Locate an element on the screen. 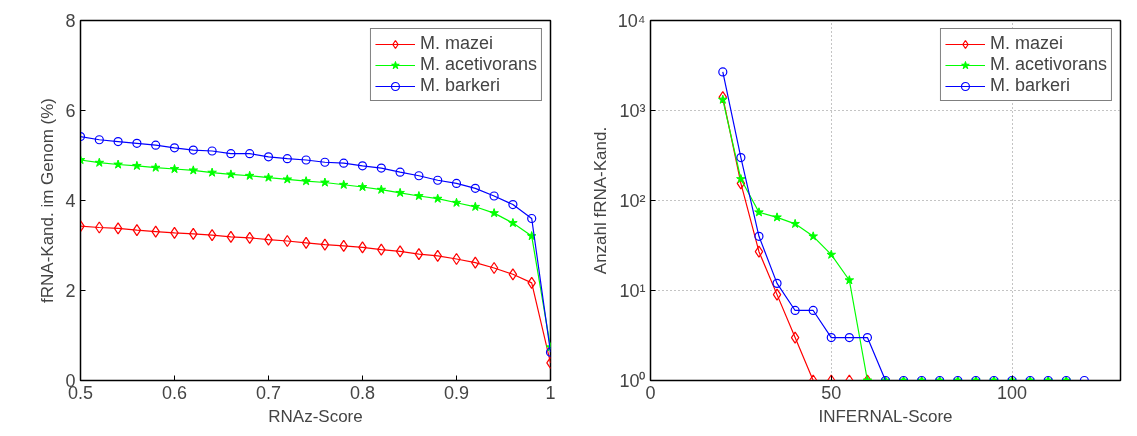 This screenshot has height=436, width=1137. y-axis-title: Anzahl fRNA-Kand. is located at coordinates (600, 200).